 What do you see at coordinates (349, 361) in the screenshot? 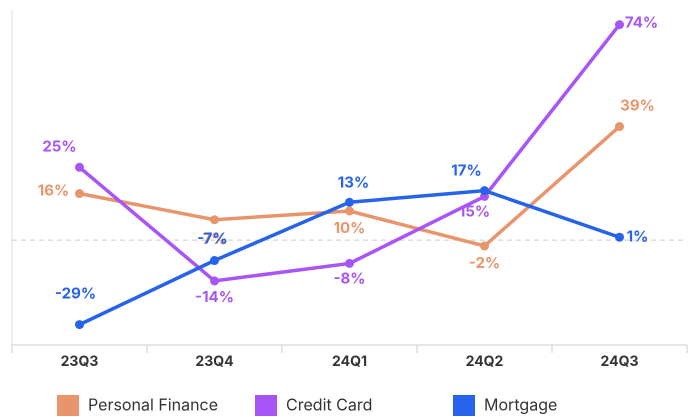
I see `x-tick-label: 24Q1` at bounding box center [349, 361].